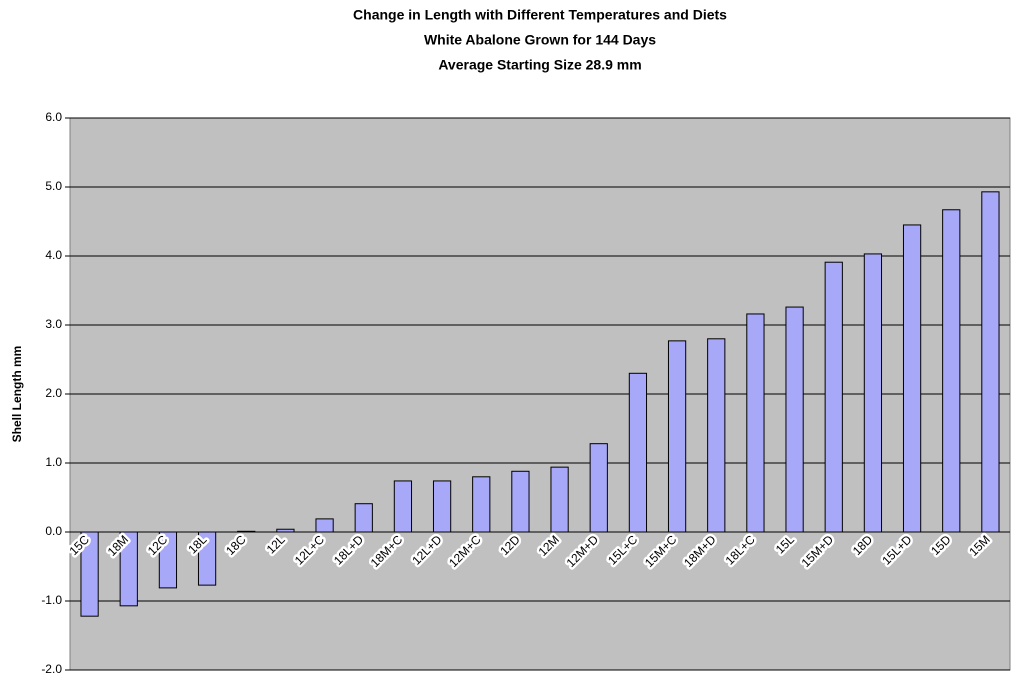 The image size is (1011, 676). What do you see at coordinates (53, 462) in the screenshot?
I see `y-tick-label: 1.0` at bounding box center [53, 462].